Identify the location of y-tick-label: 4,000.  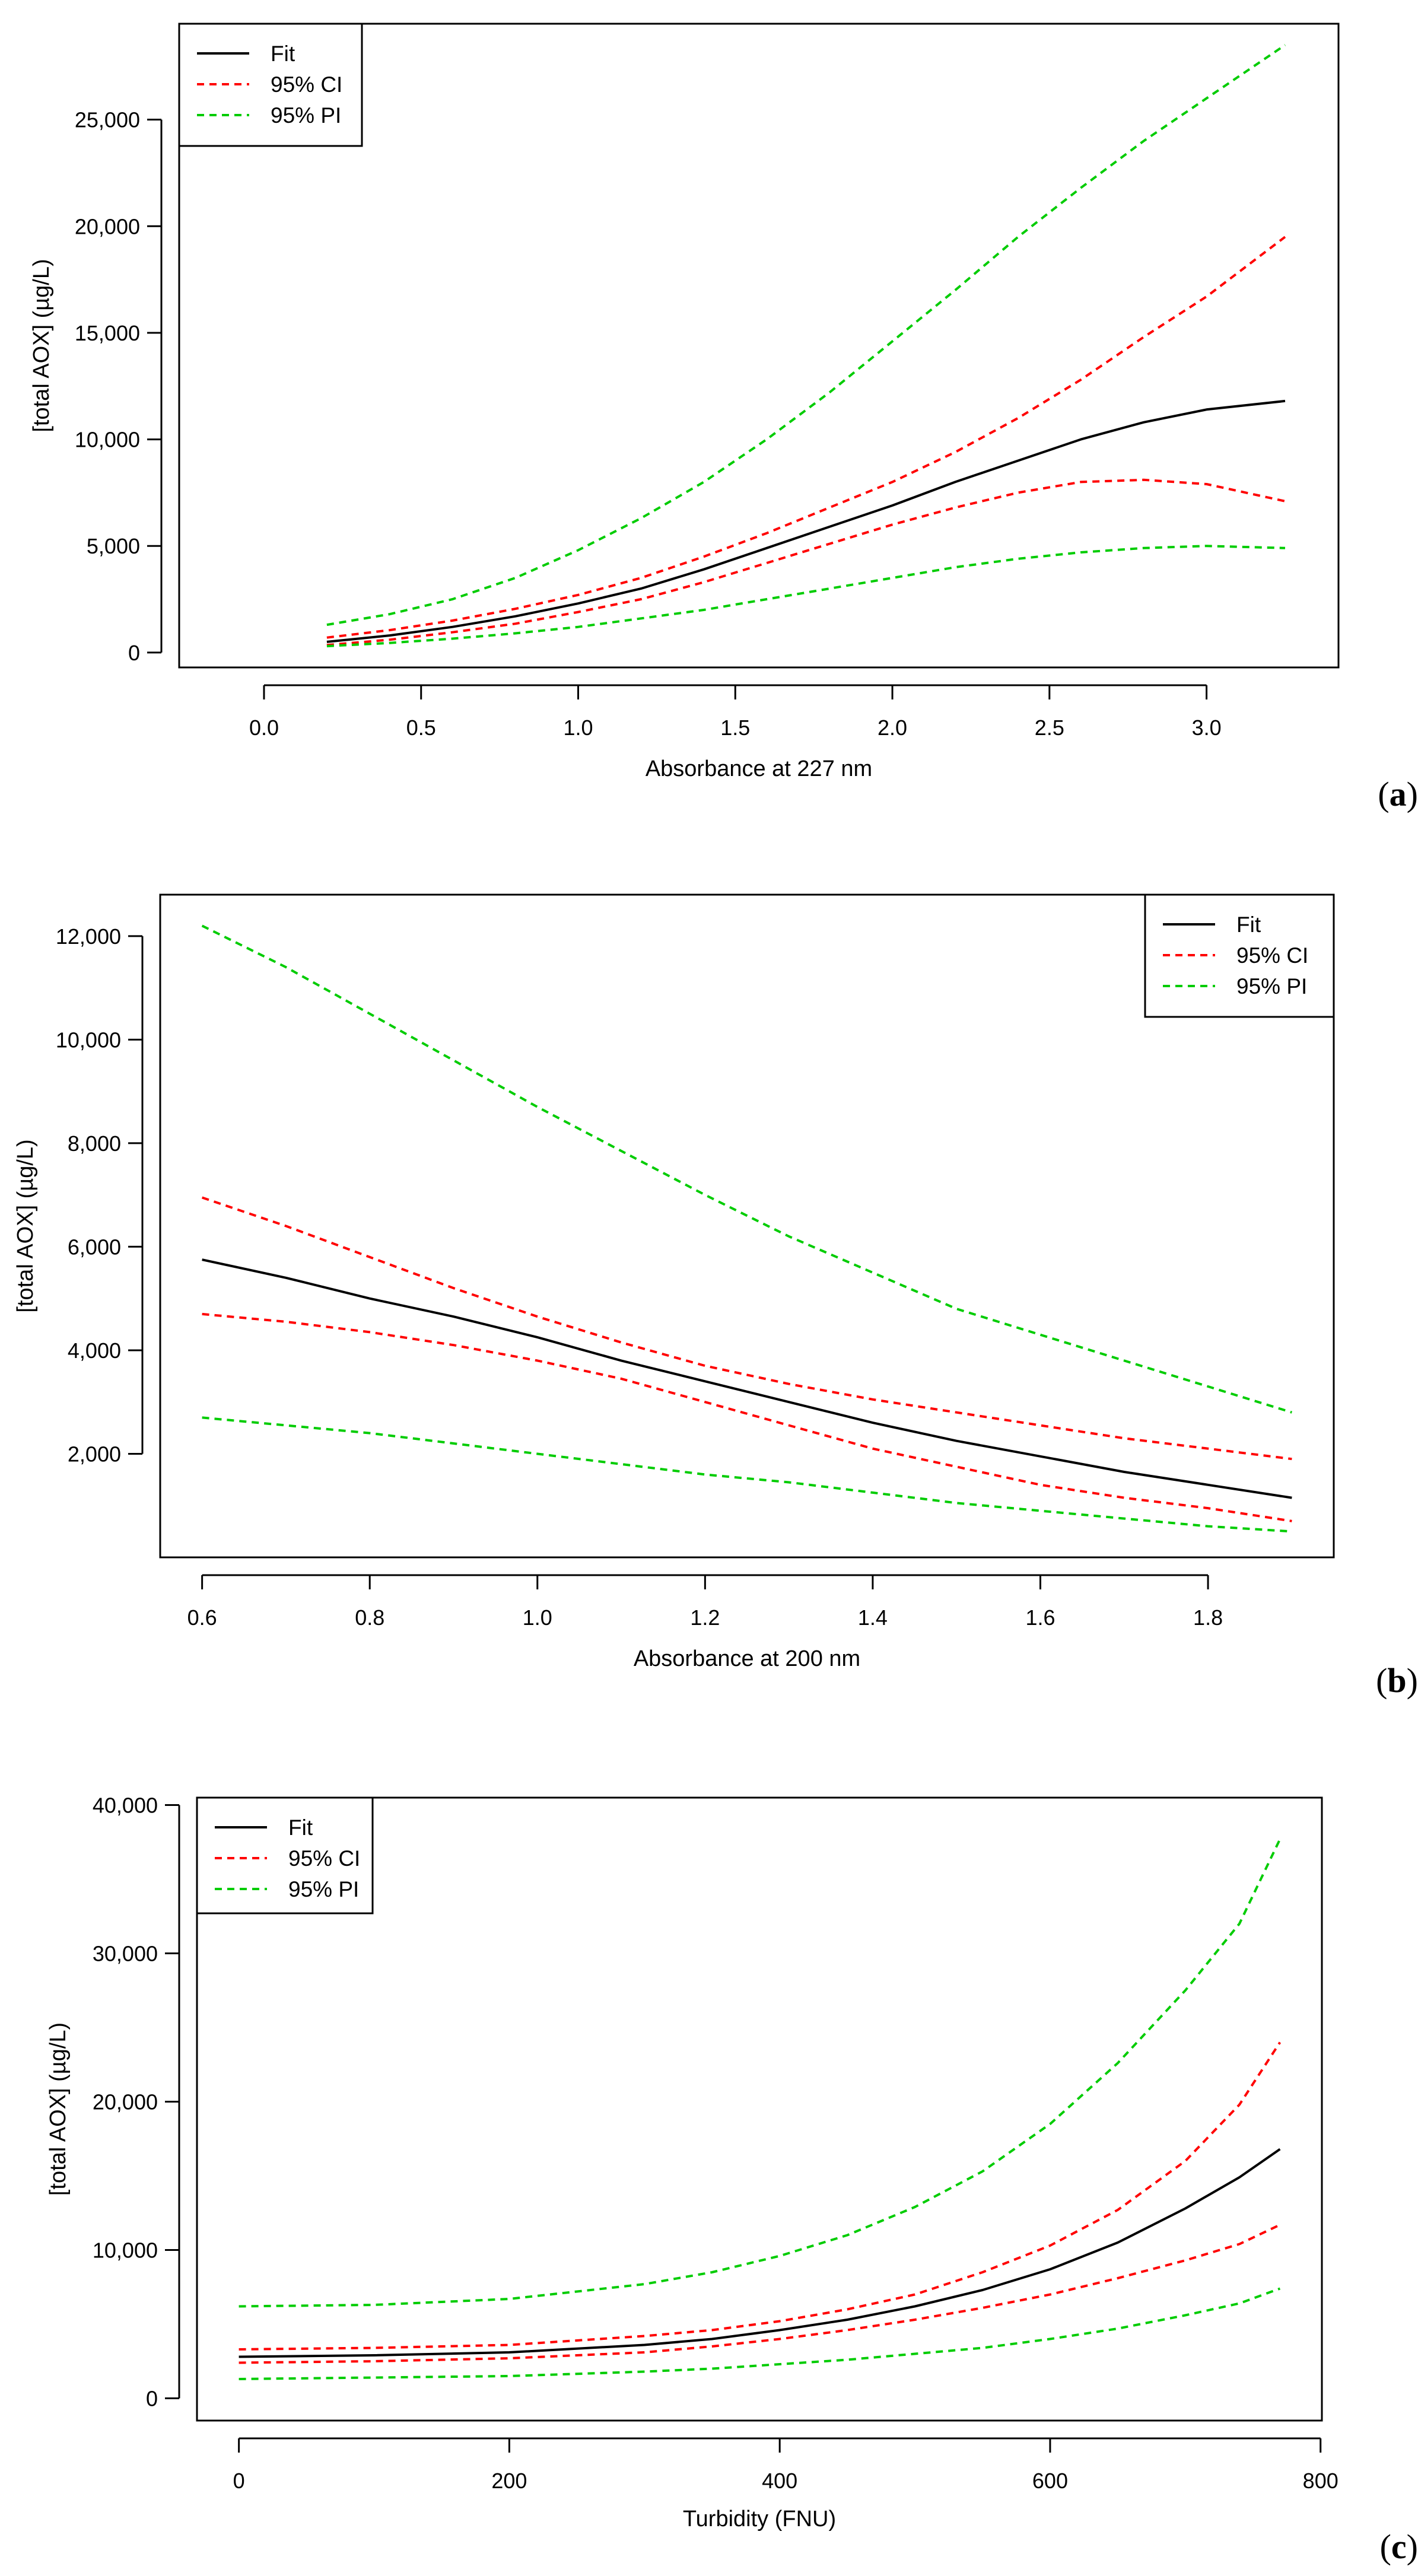
(94, 1350).